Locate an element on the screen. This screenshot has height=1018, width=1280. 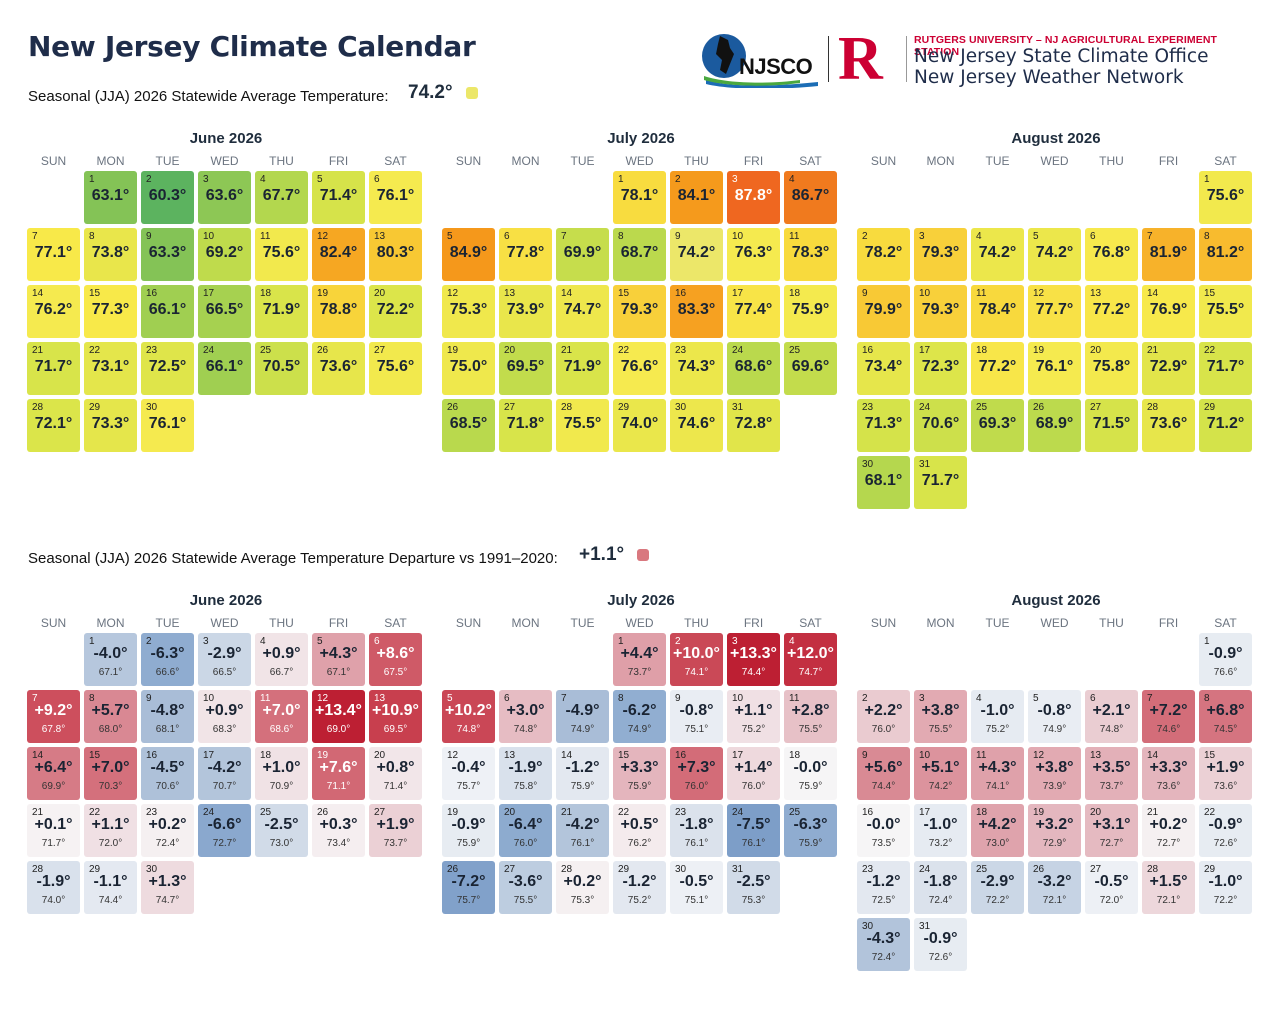
temperature-value: 76.6° is located at coordinates (639, 366).